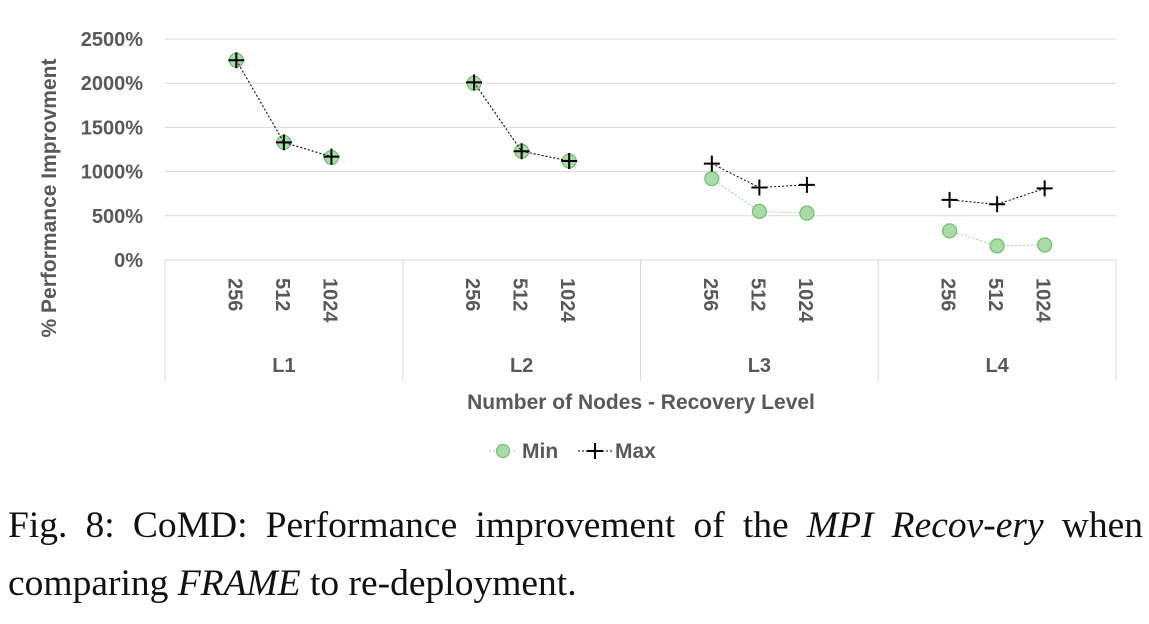  I want to click on min-series-line, so click(283, 108).